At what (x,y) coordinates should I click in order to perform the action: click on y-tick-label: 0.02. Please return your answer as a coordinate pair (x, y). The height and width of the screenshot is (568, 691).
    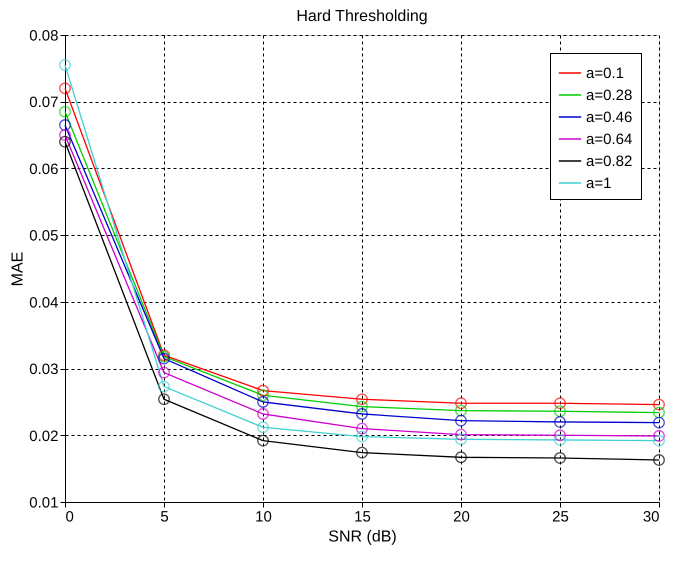
    Looking at the image, I should click on (43, 436).